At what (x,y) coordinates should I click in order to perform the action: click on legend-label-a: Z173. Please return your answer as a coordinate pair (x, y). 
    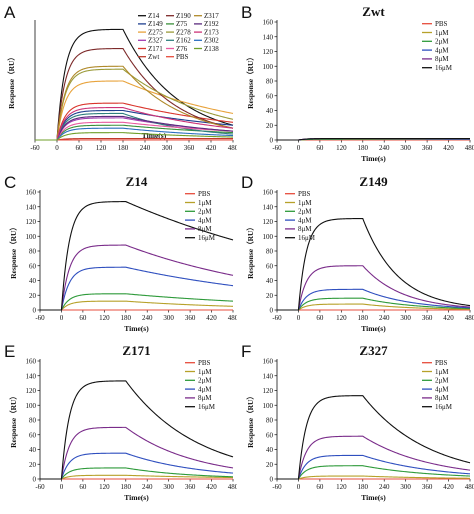
    Looking at the image, I should click on (211, 32).